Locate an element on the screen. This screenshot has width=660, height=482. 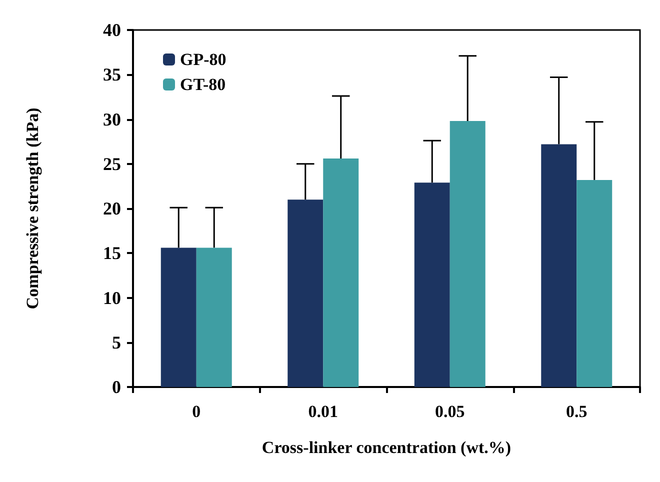
x-tick-label: 0.5 is located at coordinates (577, 411).